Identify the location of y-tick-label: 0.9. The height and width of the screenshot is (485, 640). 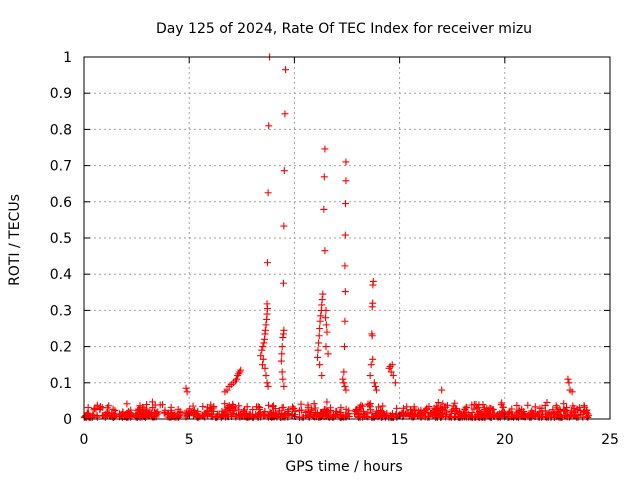
(61, 94).